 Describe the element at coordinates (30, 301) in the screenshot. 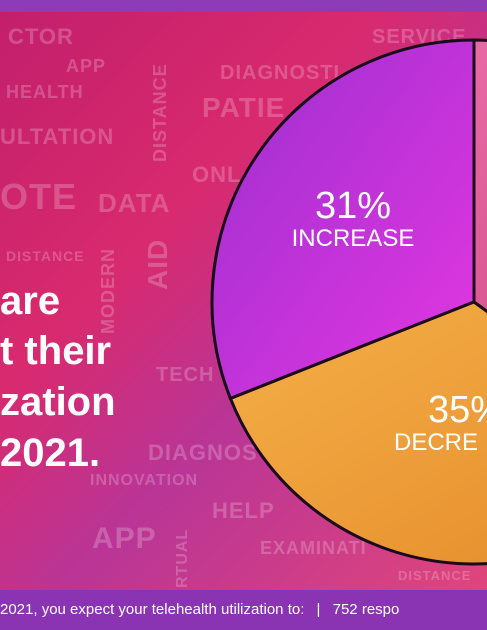

I see `headline-line: are` at that location.